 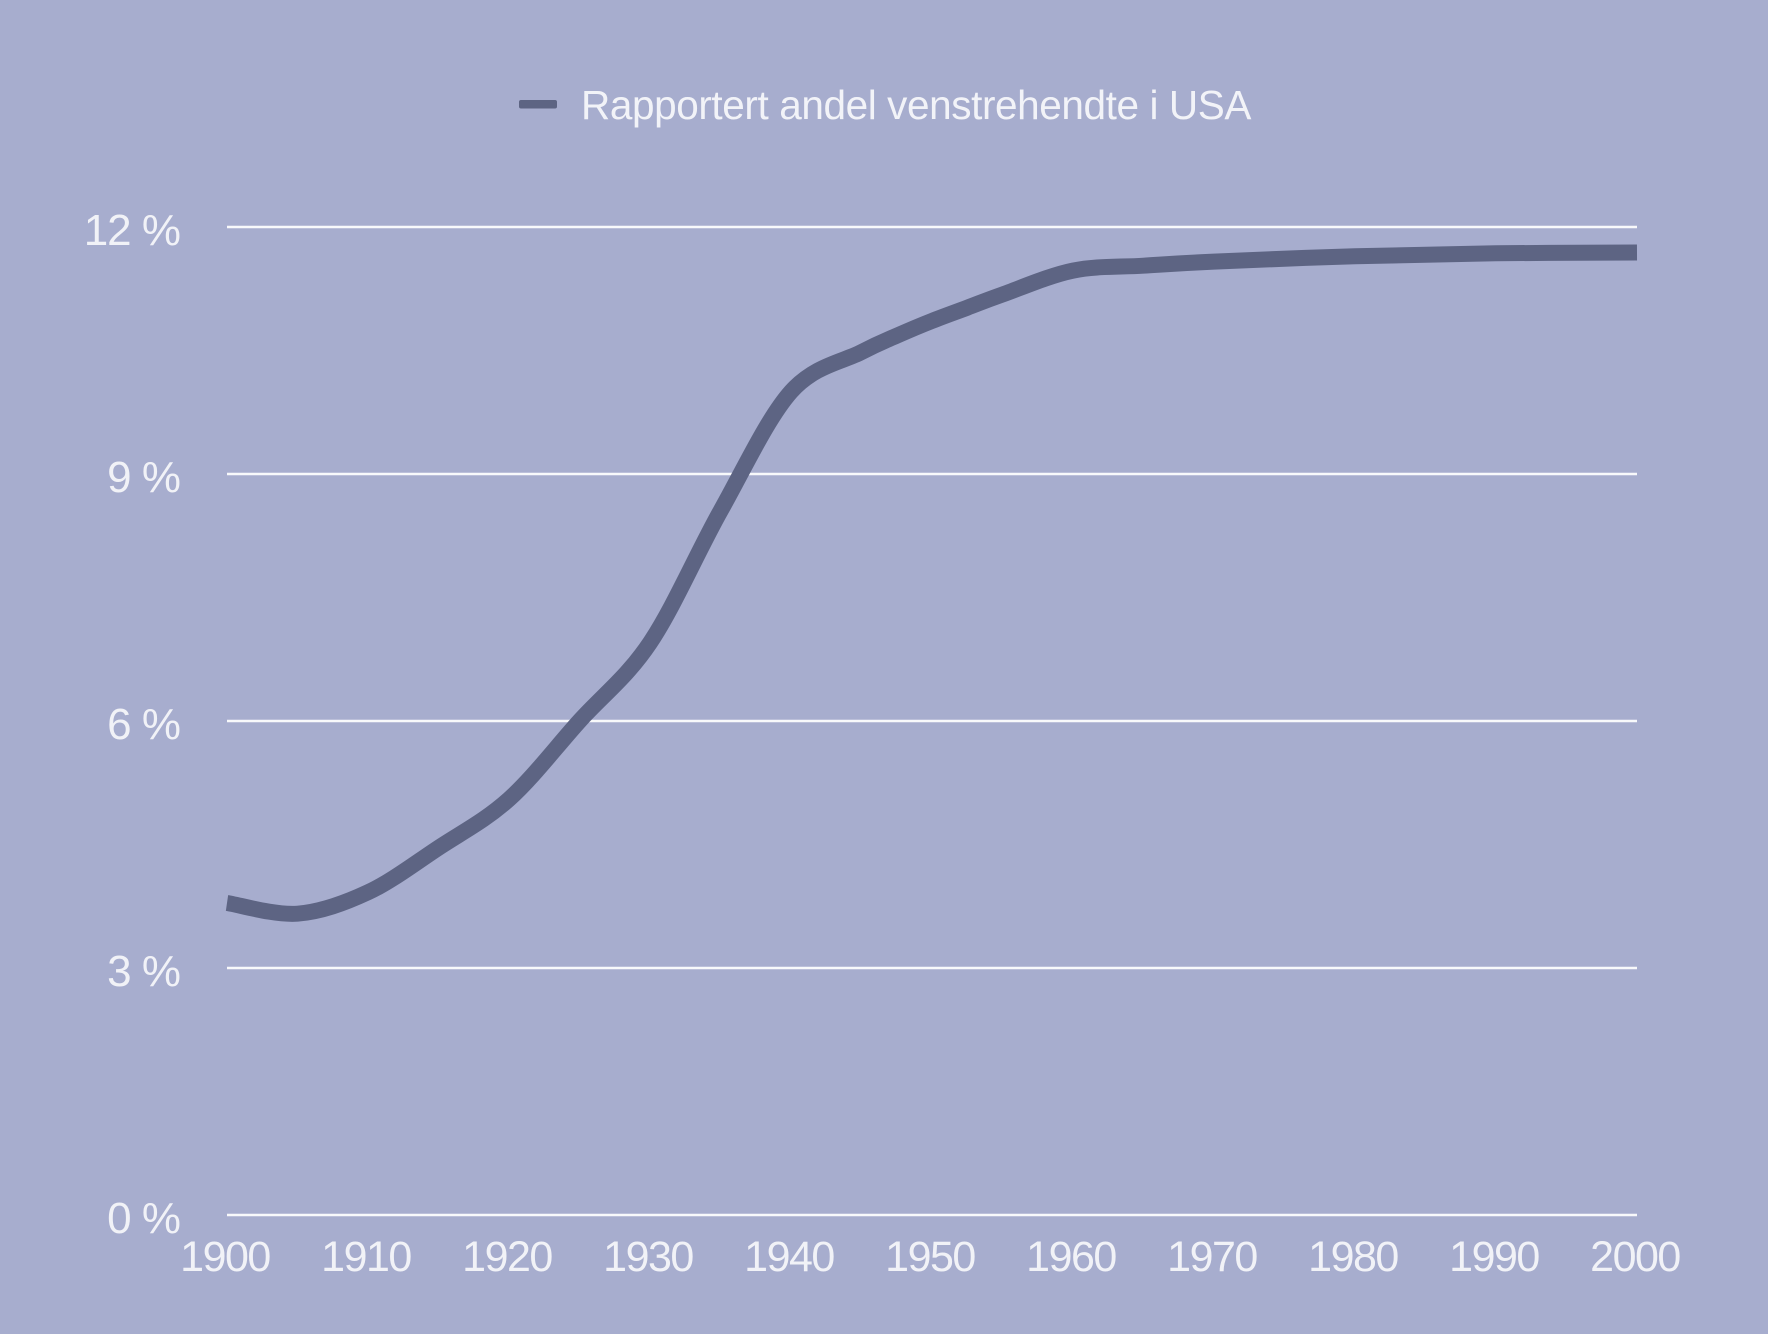 What do you see at coordinates (1635, 1257) in the screenshot?
I see `svg-text: 2000` at bounding box center [1635, 1257].